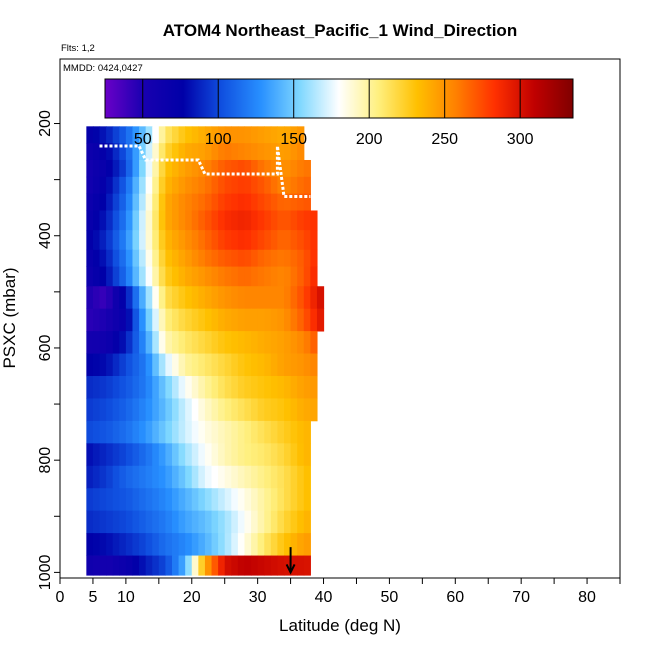  What do you see at coordinates (103, 68) in the screenshot?
I see `dates-label: MMDD: 0424,0427` at bounding box center [103, 68].